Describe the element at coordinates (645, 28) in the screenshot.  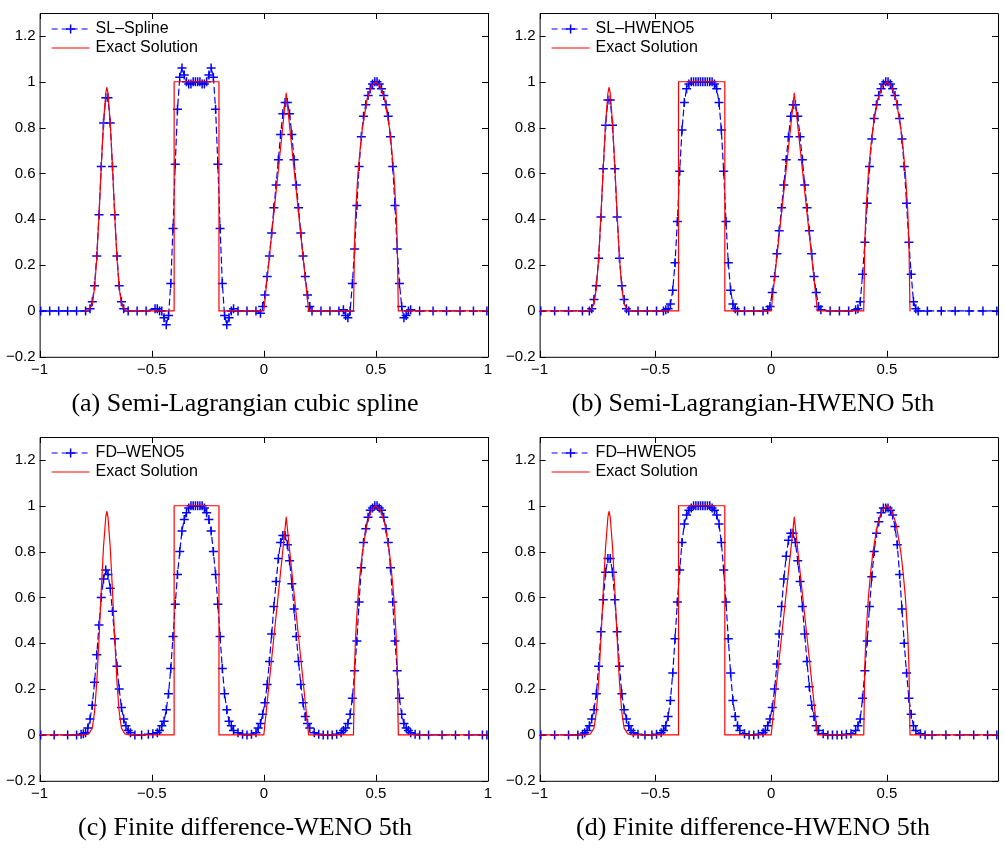
I see `legend-label: SL–HWENO5` at that location.